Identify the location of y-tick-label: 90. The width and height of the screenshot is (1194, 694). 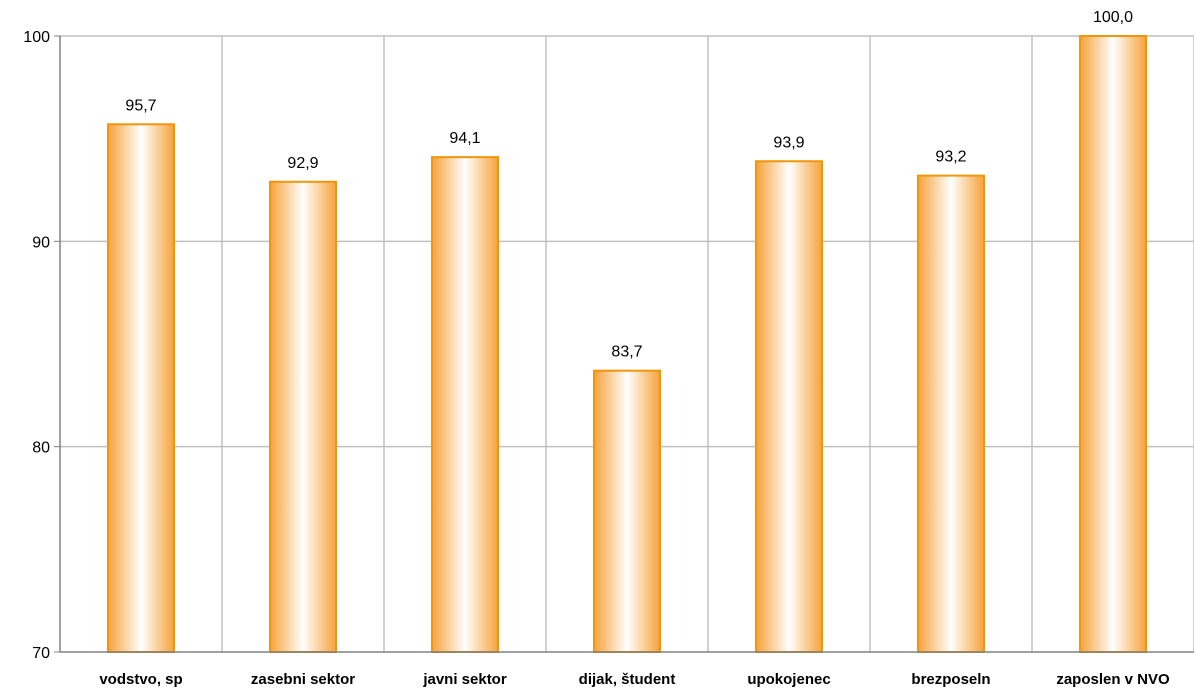
(41, 242).